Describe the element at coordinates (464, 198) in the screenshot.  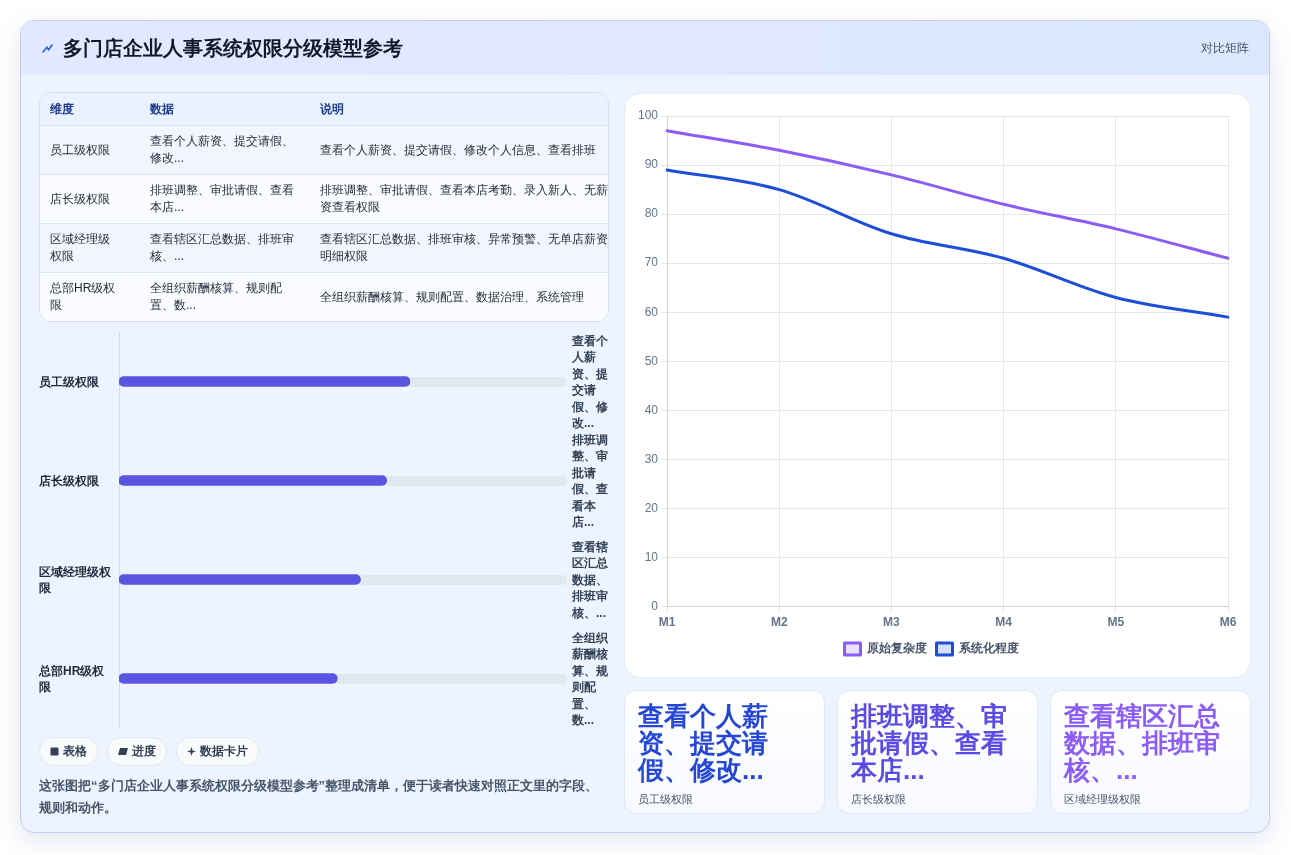
I see `text: 排班调整、审批请假、查看本店考勤、录入新人、无薪资查看权限` at that location.